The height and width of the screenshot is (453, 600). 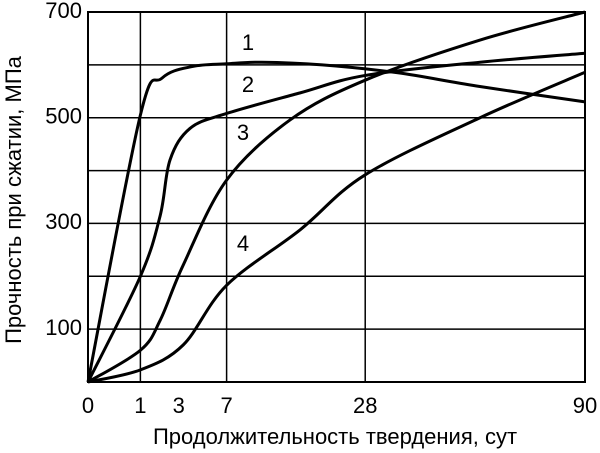 What do you see at coordinates (63, 11) in the screenshot?
I see `y-tick-label: 700` at bounding box center [63, 11].